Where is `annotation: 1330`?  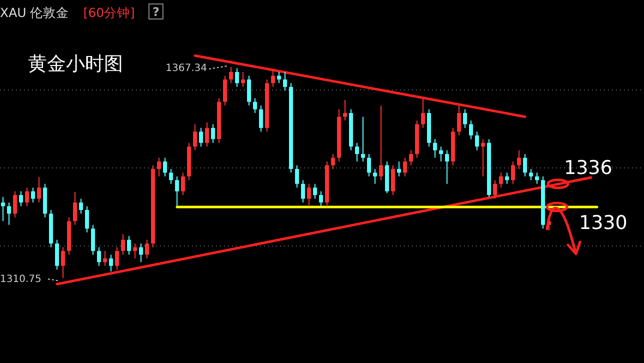 annotation: 1330 is located at coordinates (603, 223).